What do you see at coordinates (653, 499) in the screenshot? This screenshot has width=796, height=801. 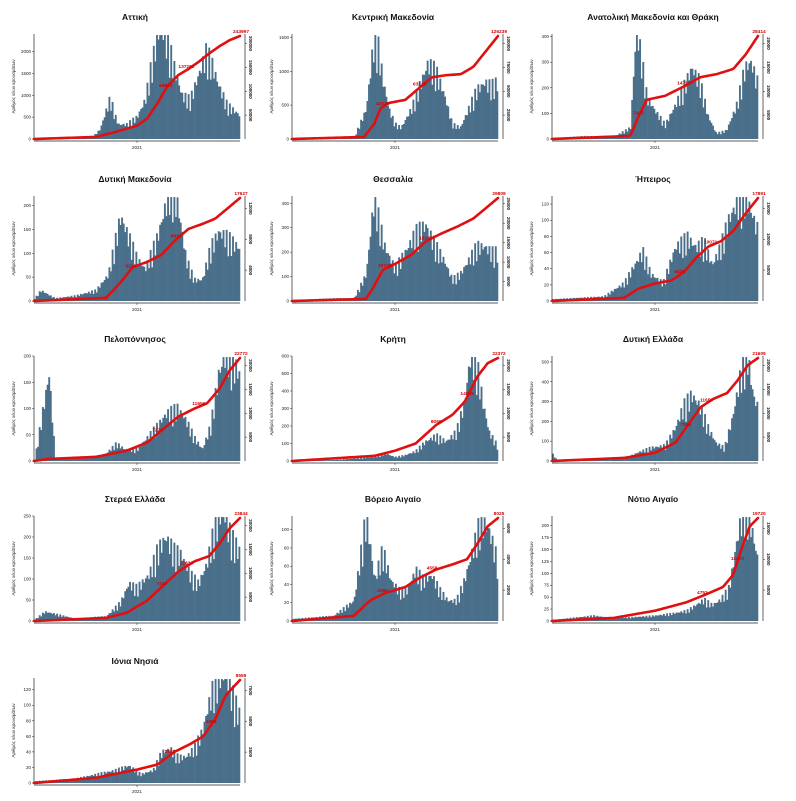 I see `panel-title: Νότιο Αιγαίο` at bounding box center [653, 499].